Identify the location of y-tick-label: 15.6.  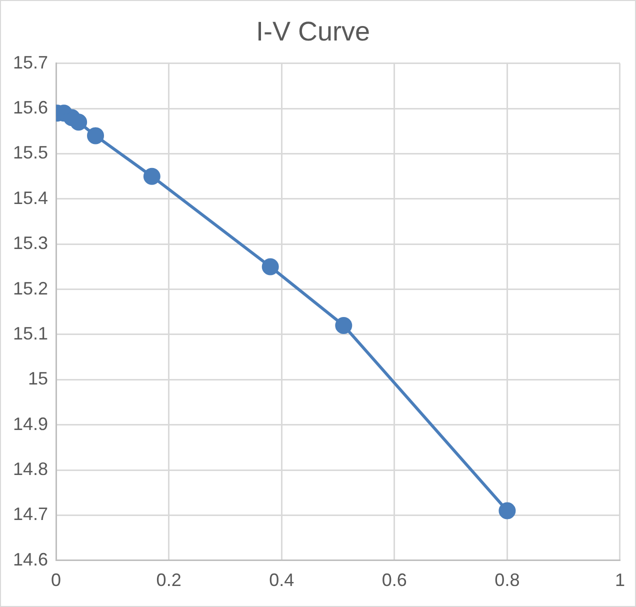
(30, 108).